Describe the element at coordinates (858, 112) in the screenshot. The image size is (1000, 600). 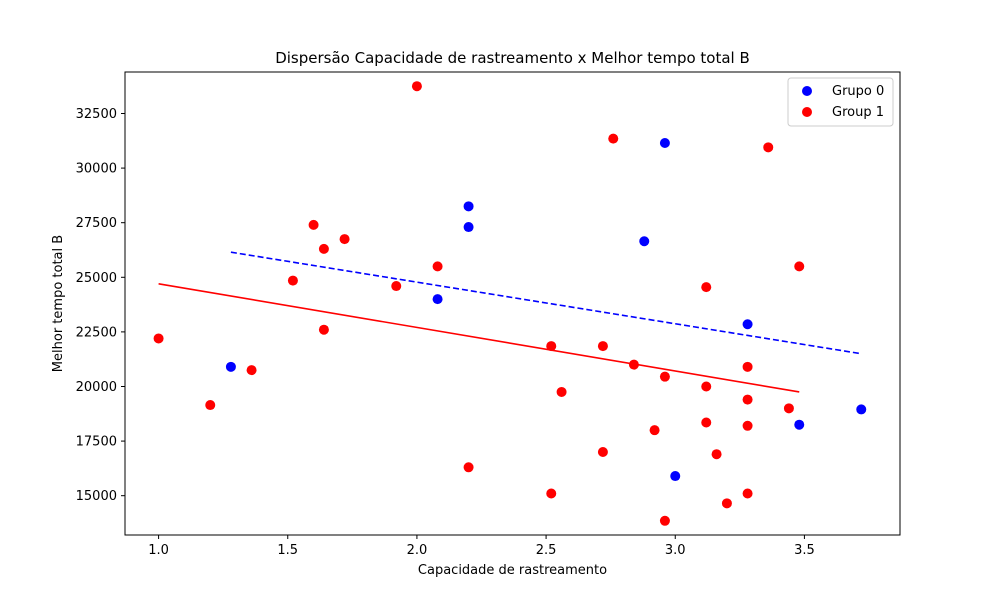
I see `legend-label-group-1: Group 1` at that location.